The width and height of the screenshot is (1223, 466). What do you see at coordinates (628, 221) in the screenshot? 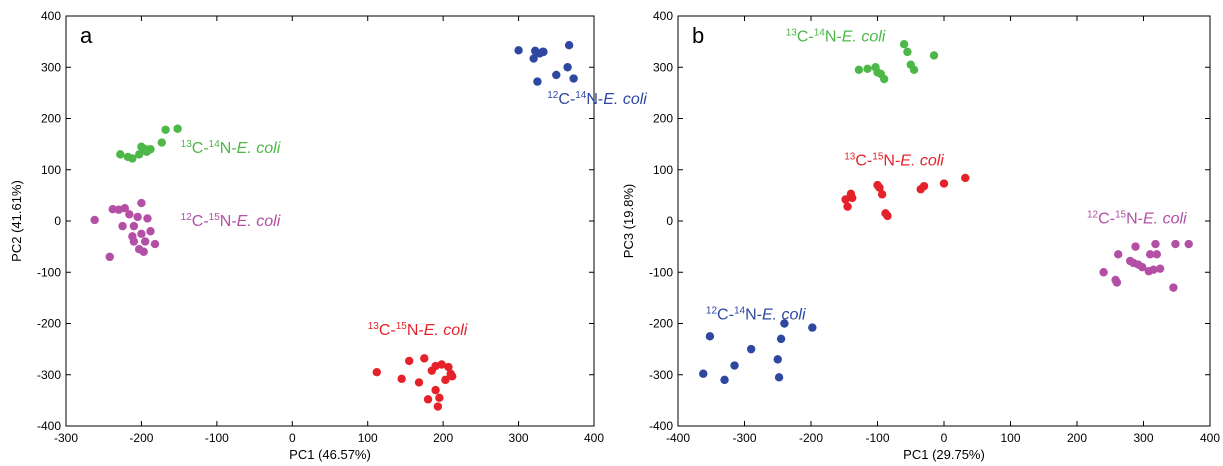
I see `y-axis-title: PC3 (19.8%)` at bounding box center [628, 221].